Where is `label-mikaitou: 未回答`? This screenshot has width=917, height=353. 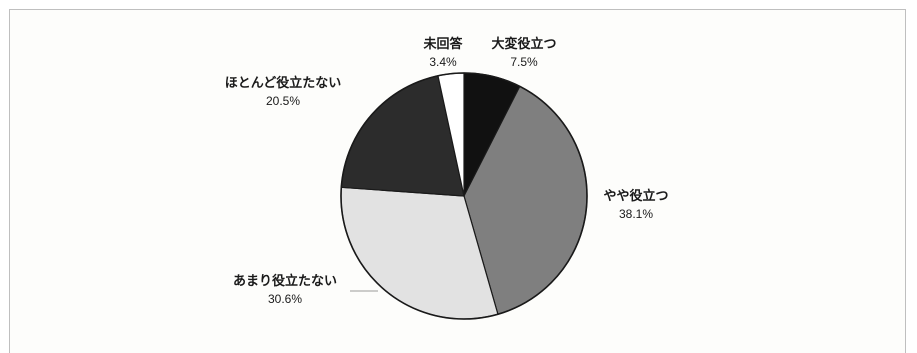
label-mikaitou: 未回答 is located at coordinates (442, 44).